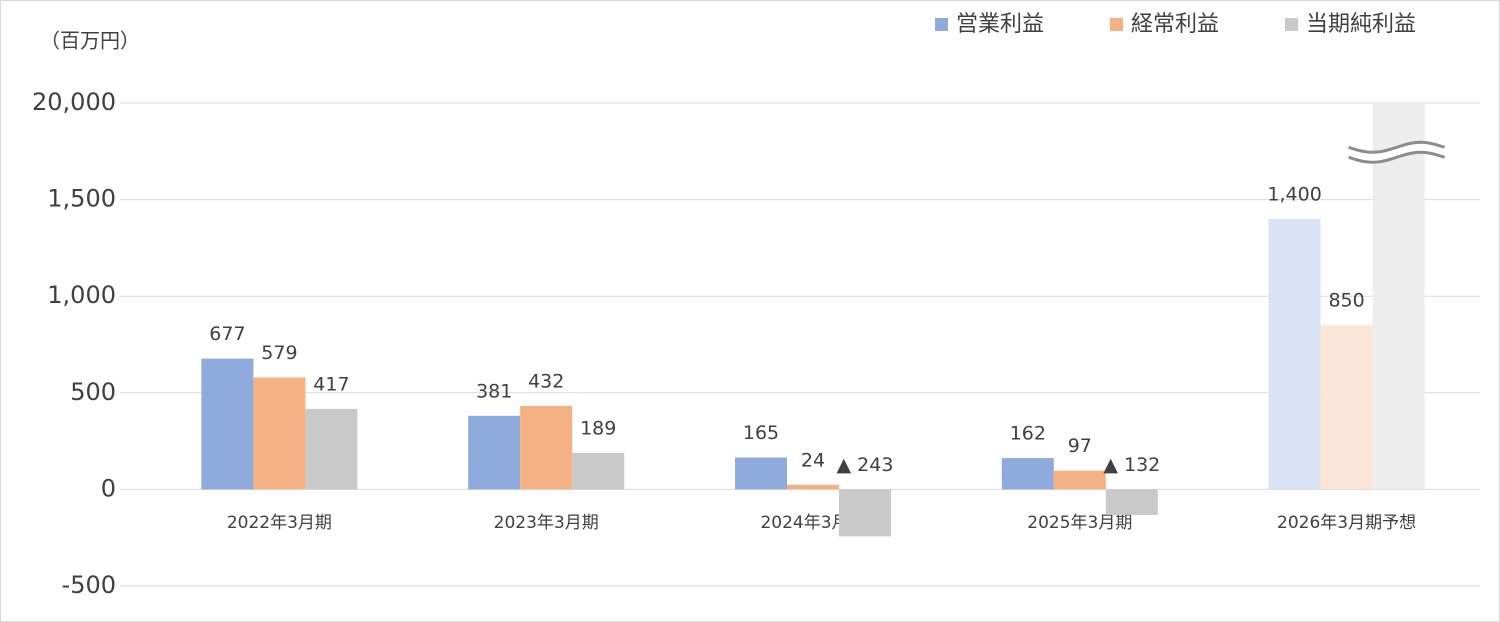  I want to click on x-tick-label: 2023年3月期, so click(546, 523).